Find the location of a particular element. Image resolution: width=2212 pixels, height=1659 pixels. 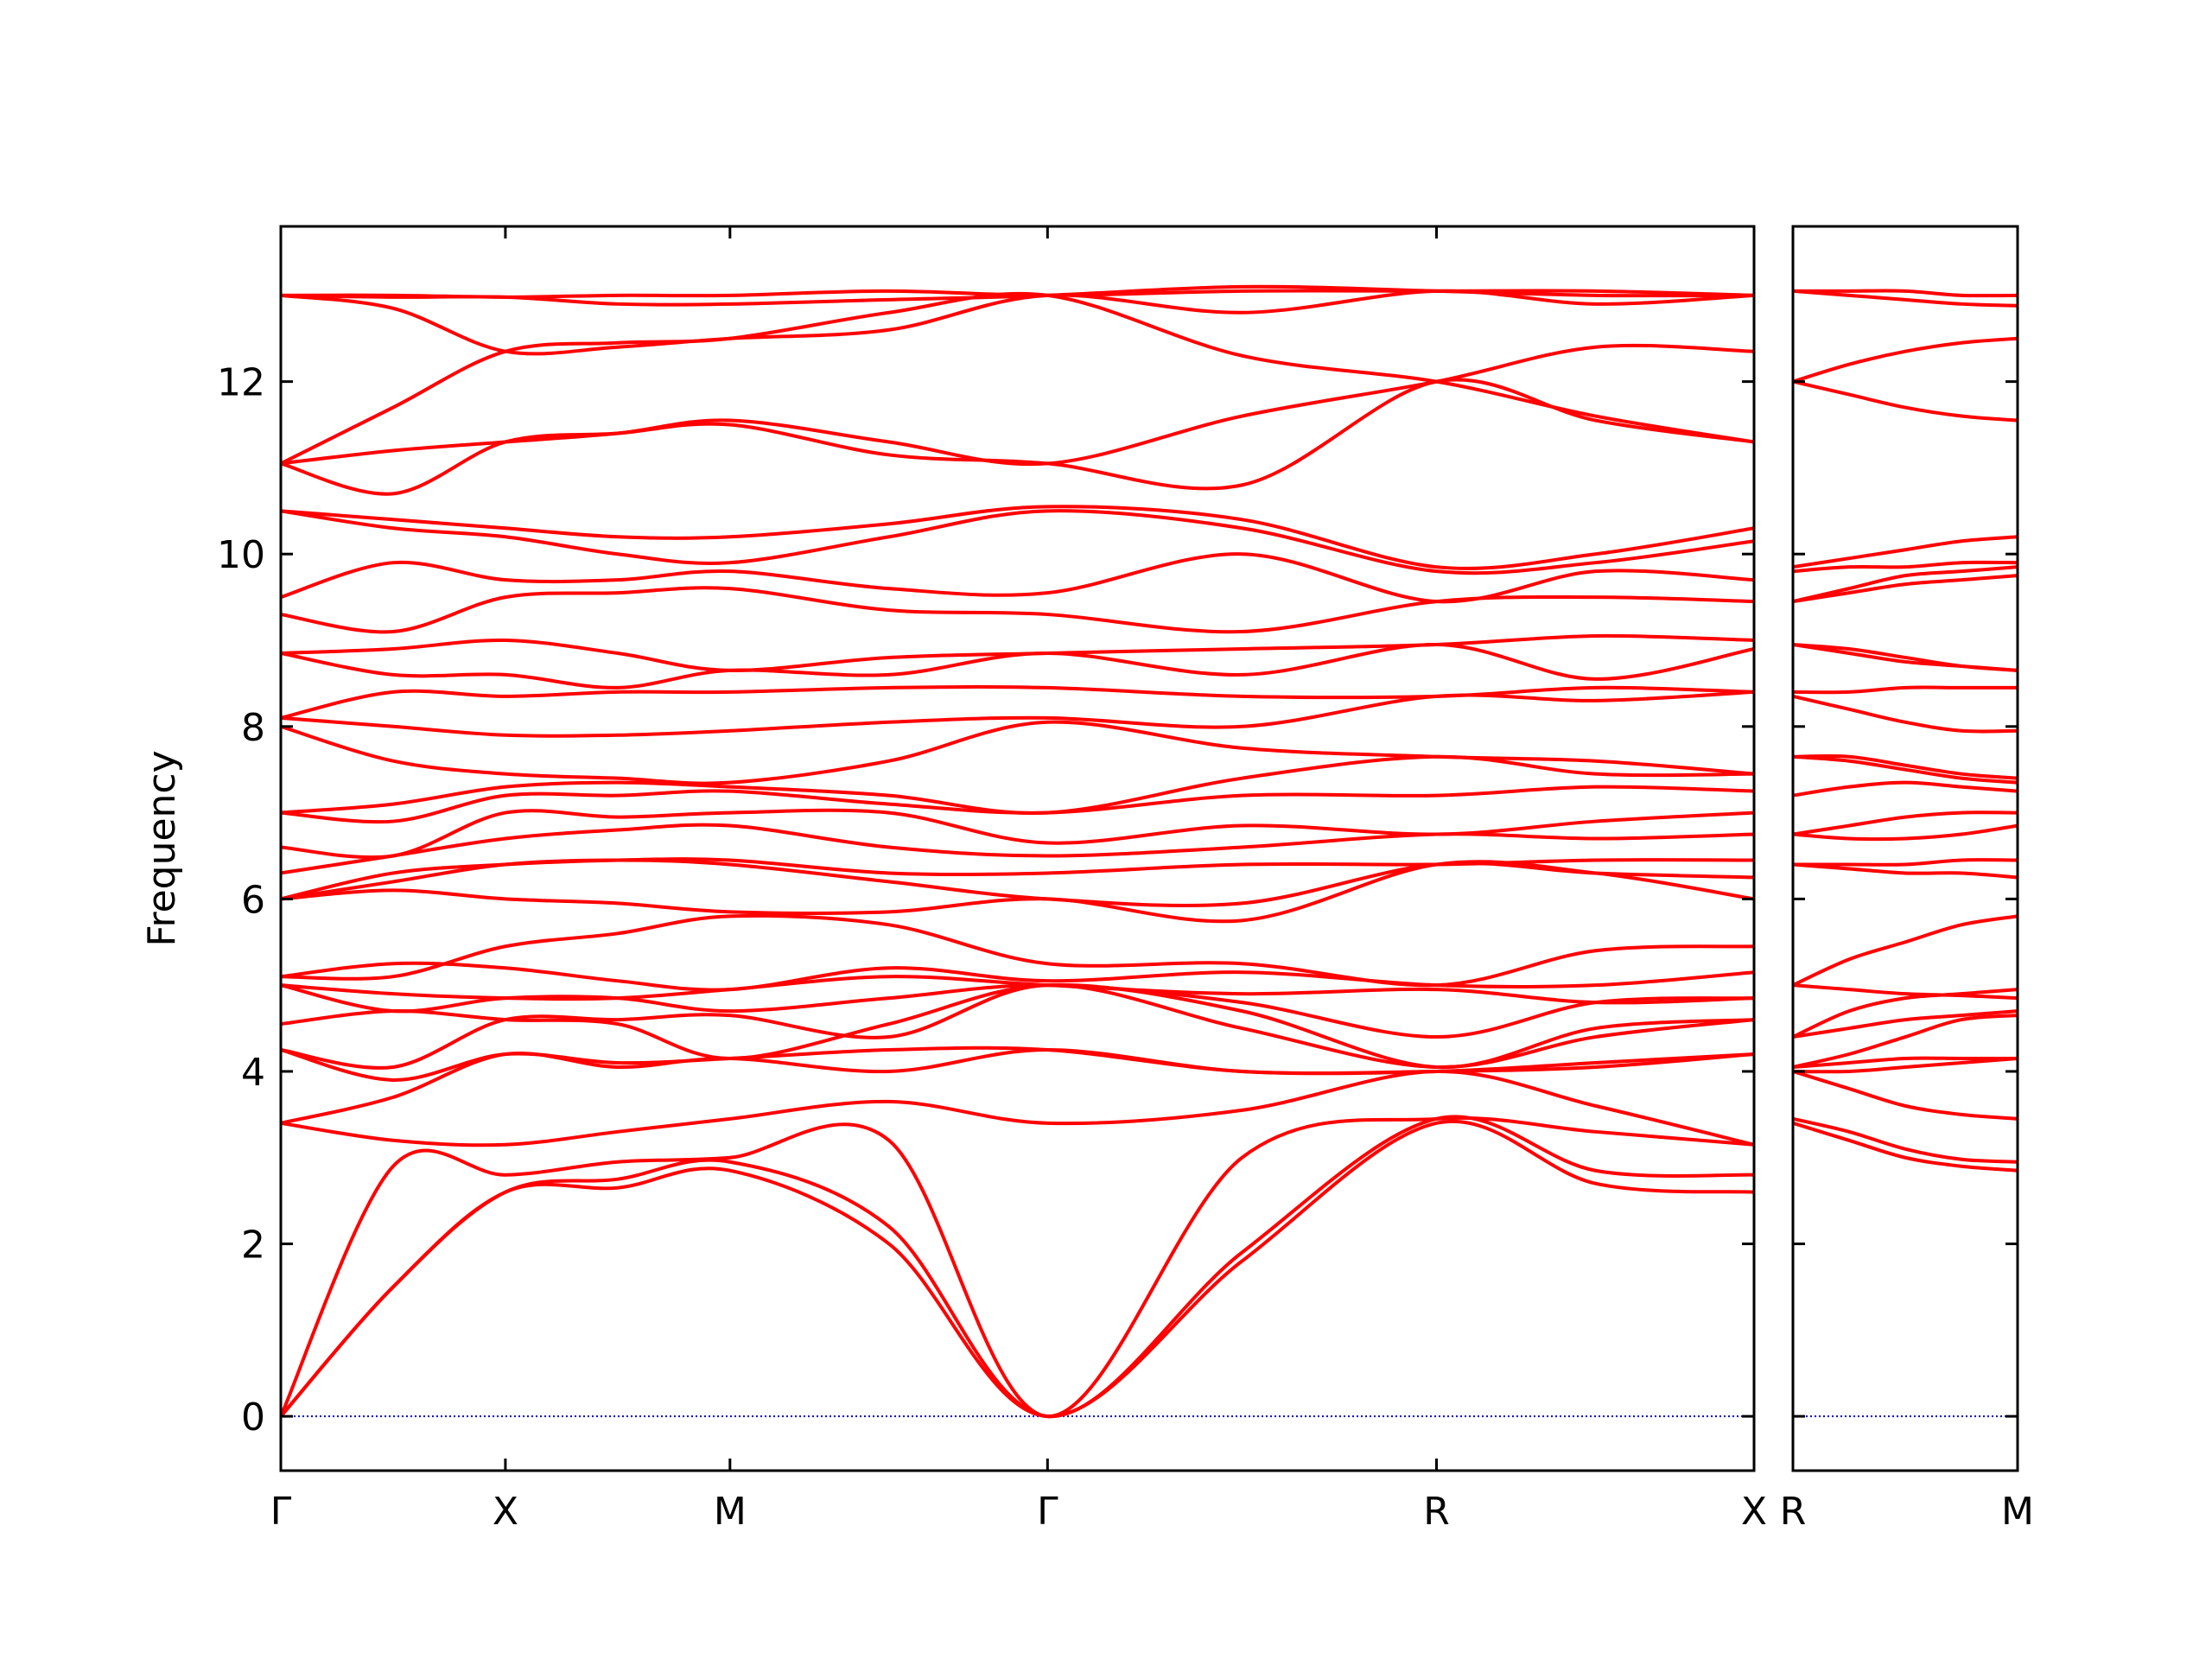

plot-frame is located at coordinates (1905, 848).